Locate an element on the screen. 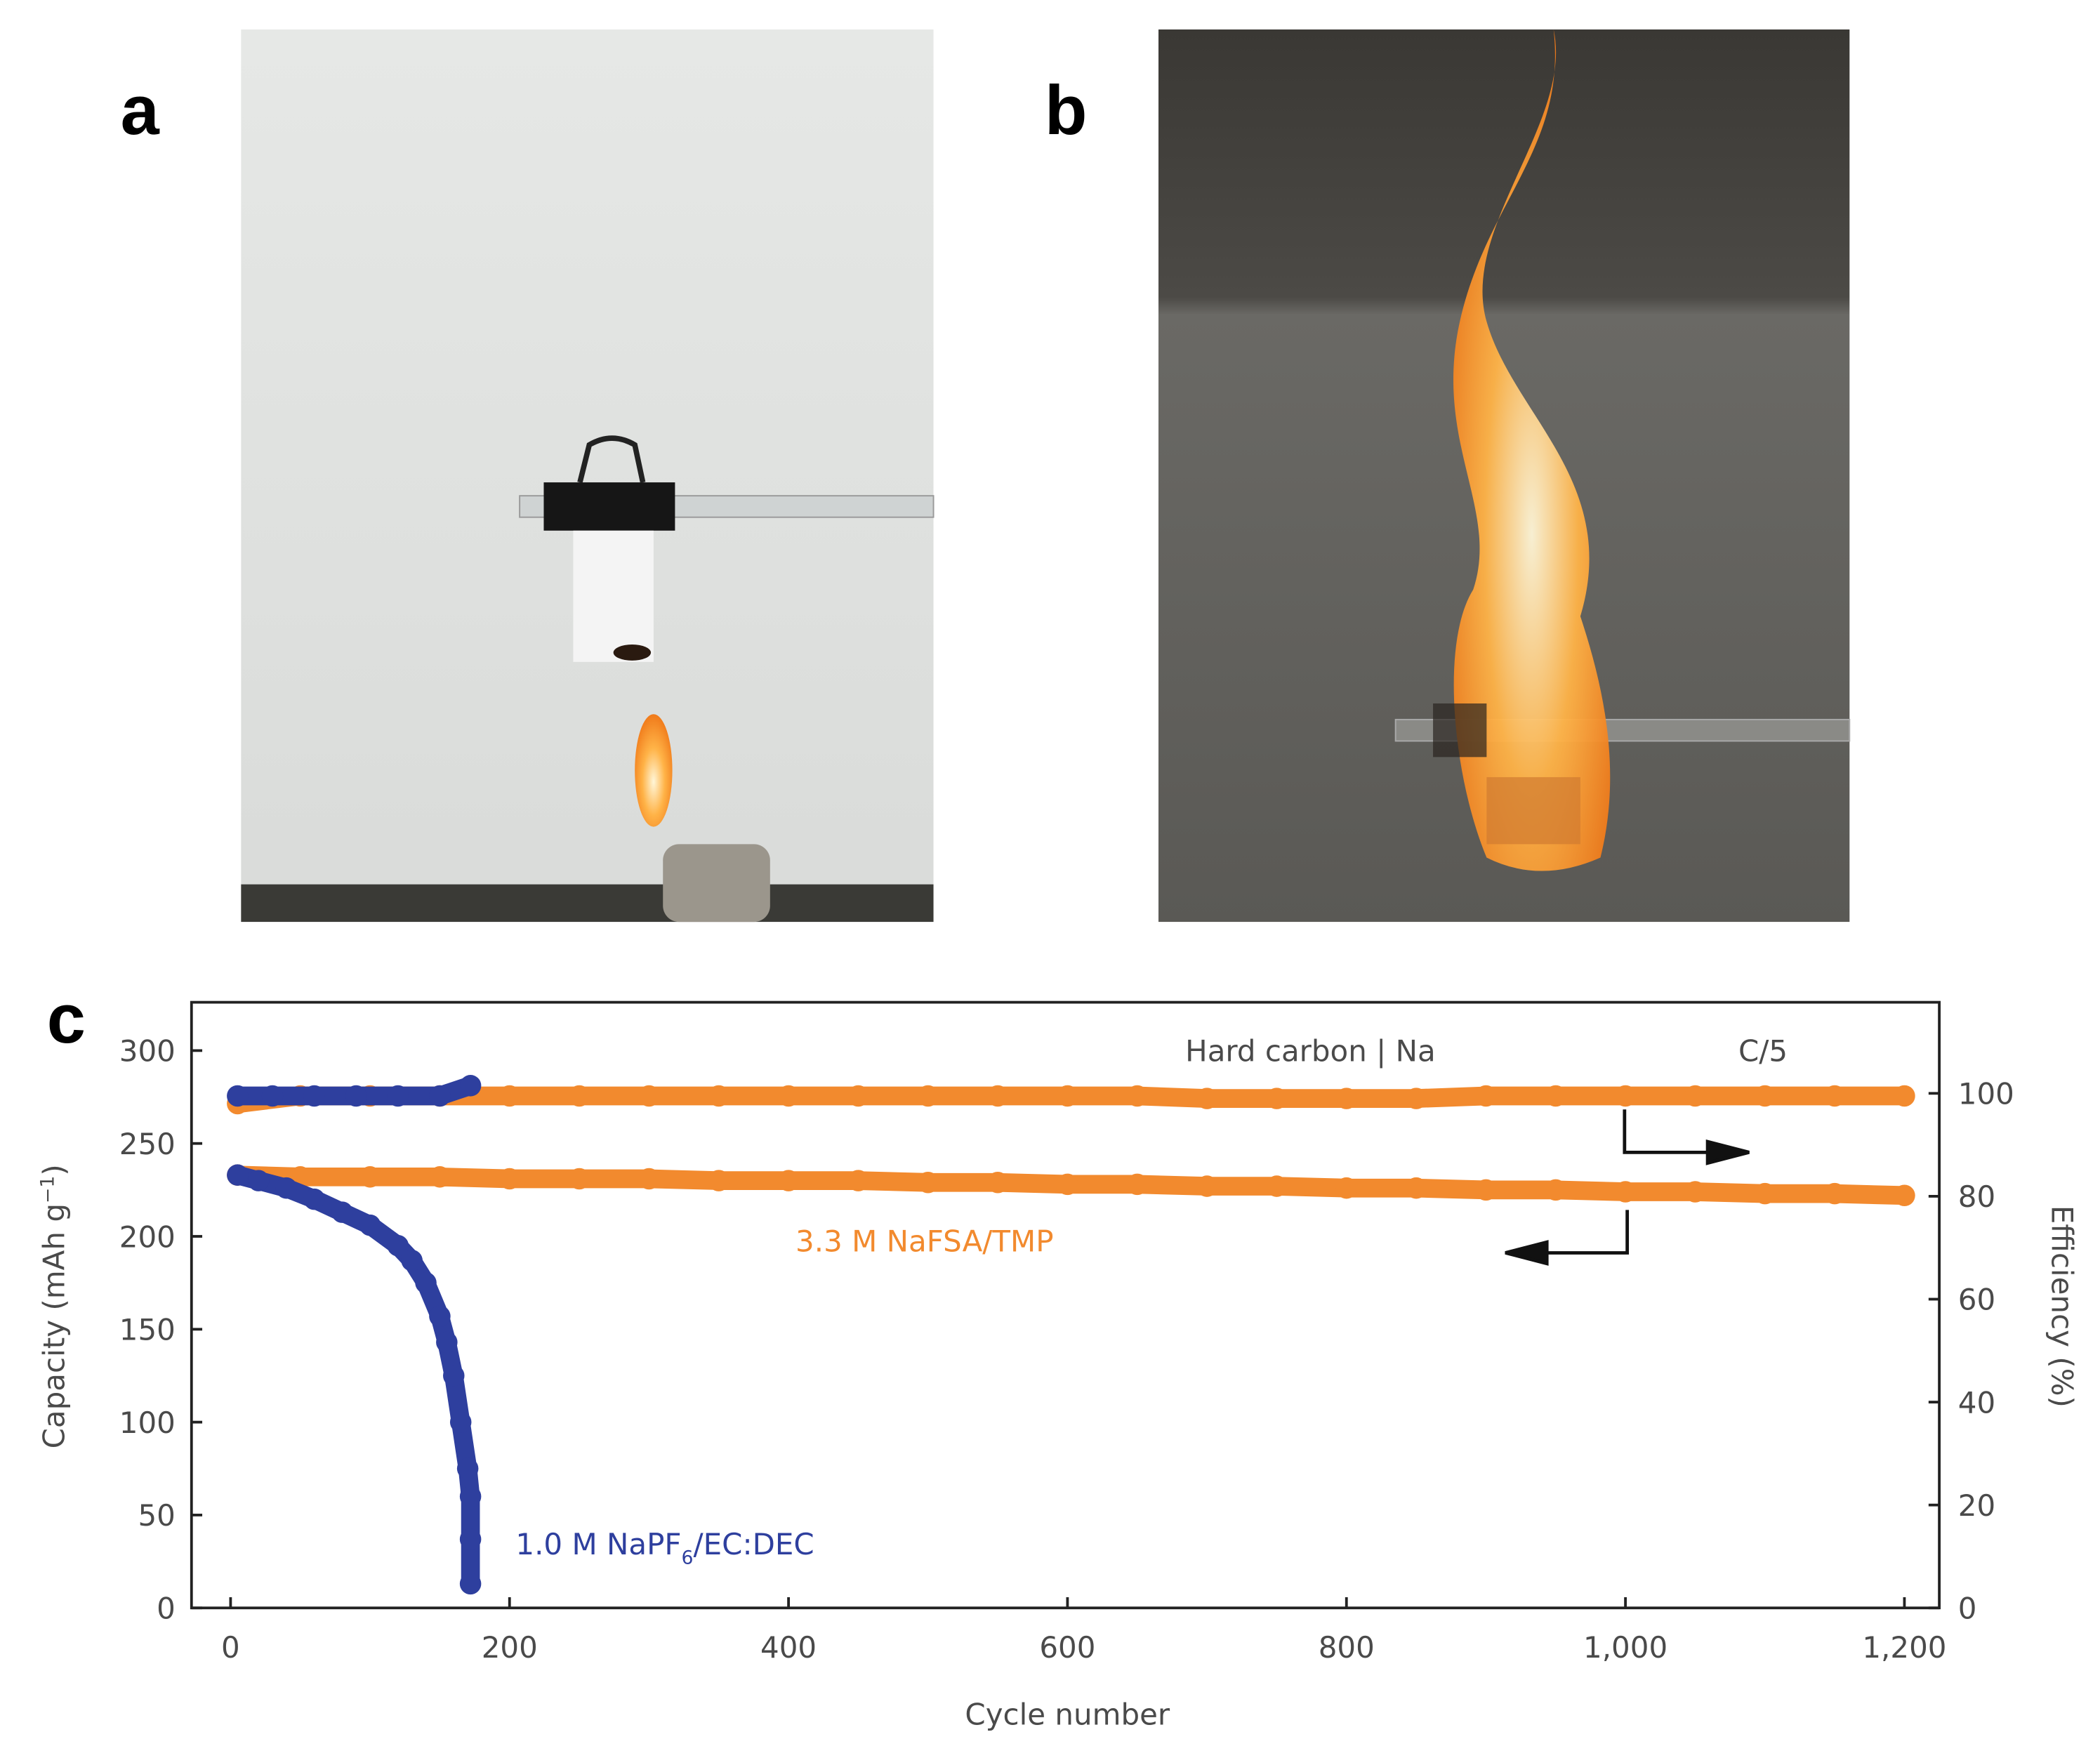  y-tick-label: 200 is located at coordinates (147, 1237).